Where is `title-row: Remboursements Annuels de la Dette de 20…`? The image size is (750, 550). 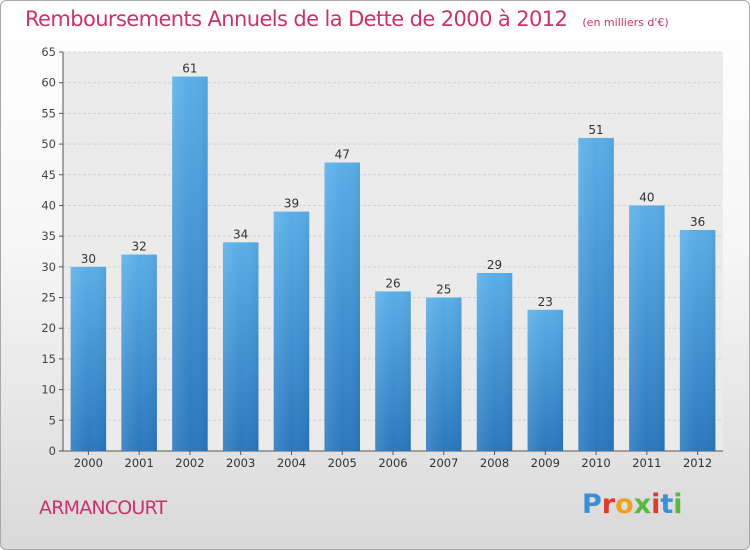 title-row: Remboursements Annuels de la Dette de 20… is located at coordinates (347, 19).